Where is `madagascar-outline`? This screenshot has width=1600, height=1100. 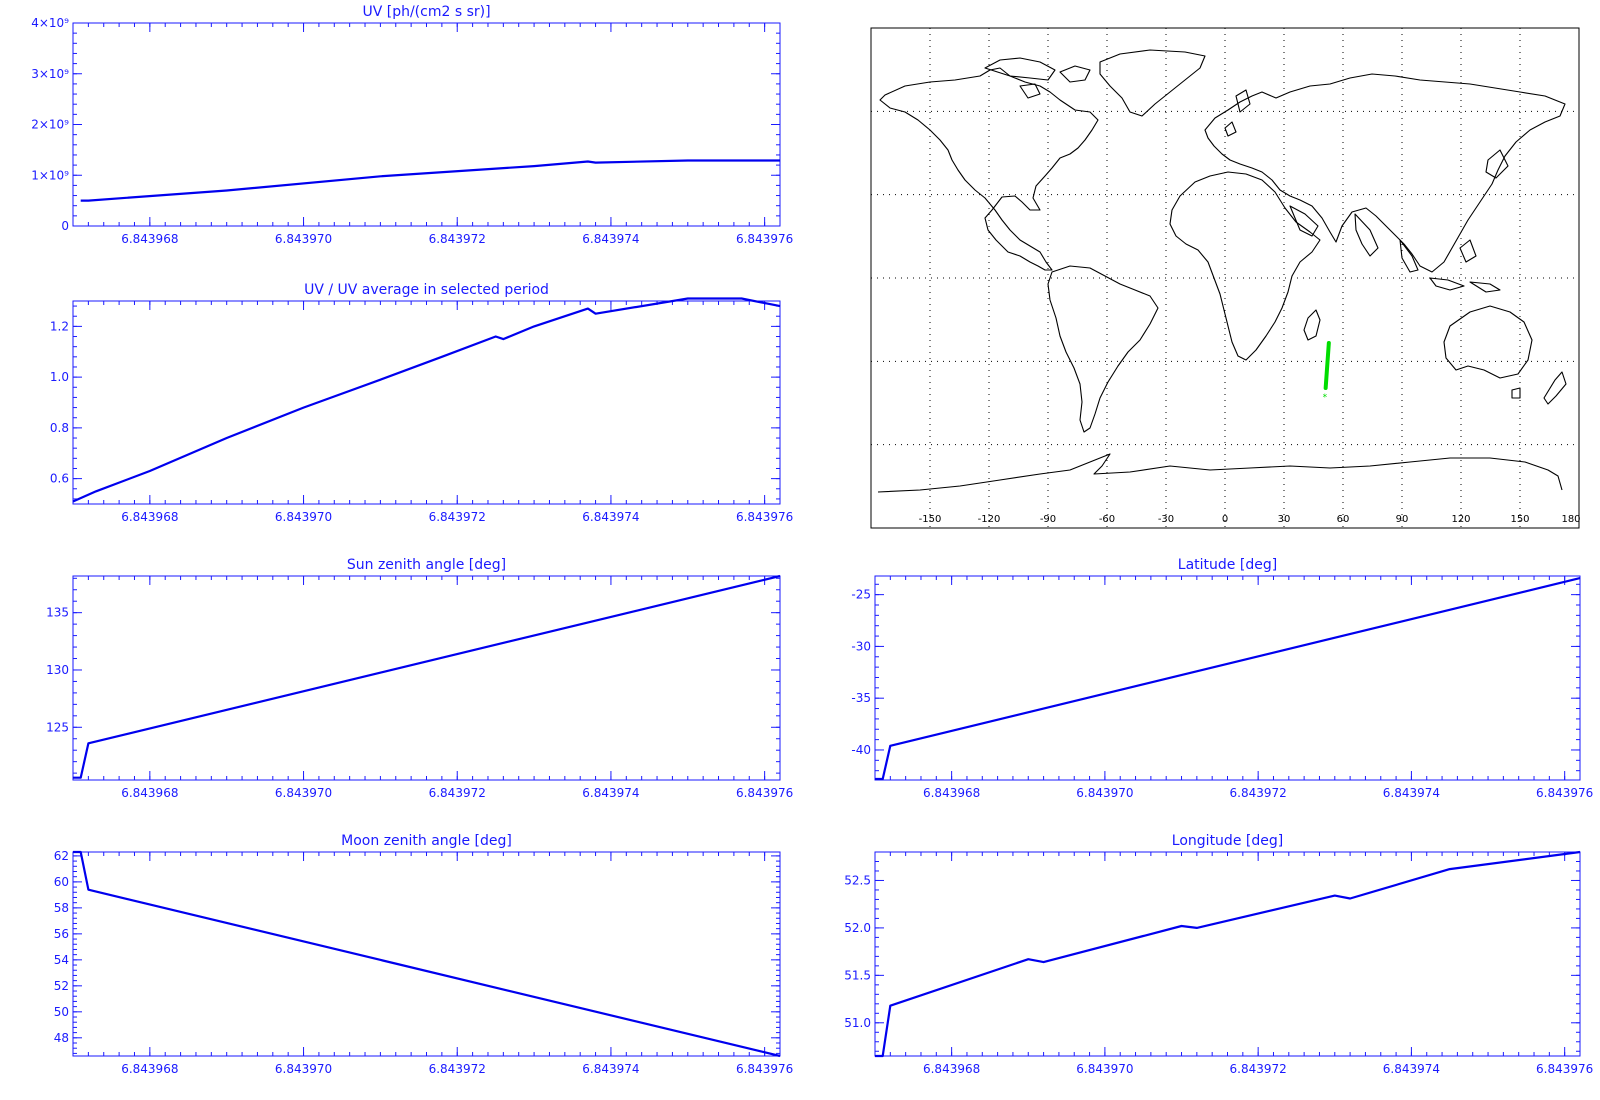 madagascar-outline is located at coordinates (1312, 325).